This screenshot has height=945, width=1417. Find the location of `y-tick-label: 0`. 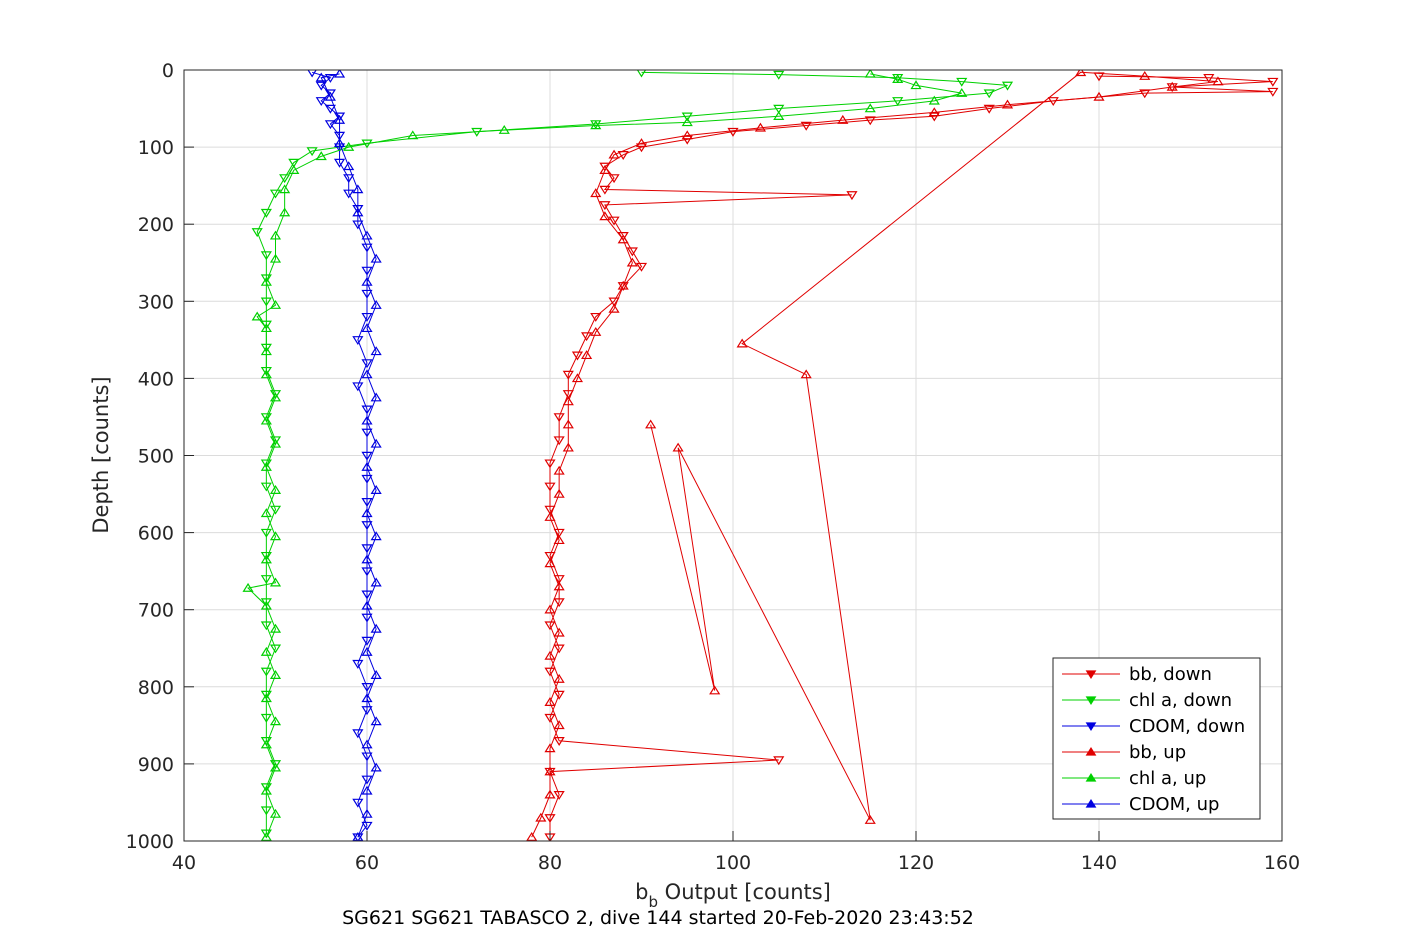

y-tick-label: 0 is located at coordinates (168, 71).